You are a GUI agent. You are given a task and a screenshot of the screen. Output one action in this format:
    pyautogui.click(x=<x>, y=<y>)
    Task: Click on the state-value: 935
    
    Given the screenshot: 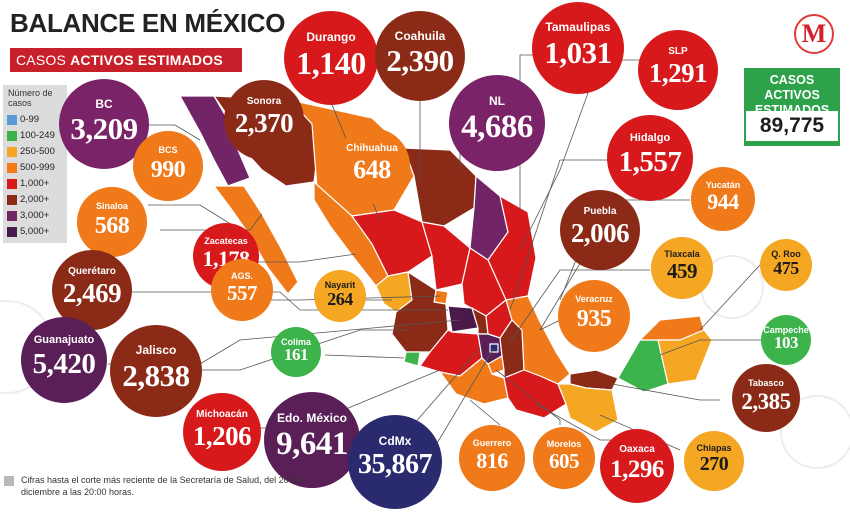 What is the action you would take?
    pyautogui.click(x=594, y=319)
    